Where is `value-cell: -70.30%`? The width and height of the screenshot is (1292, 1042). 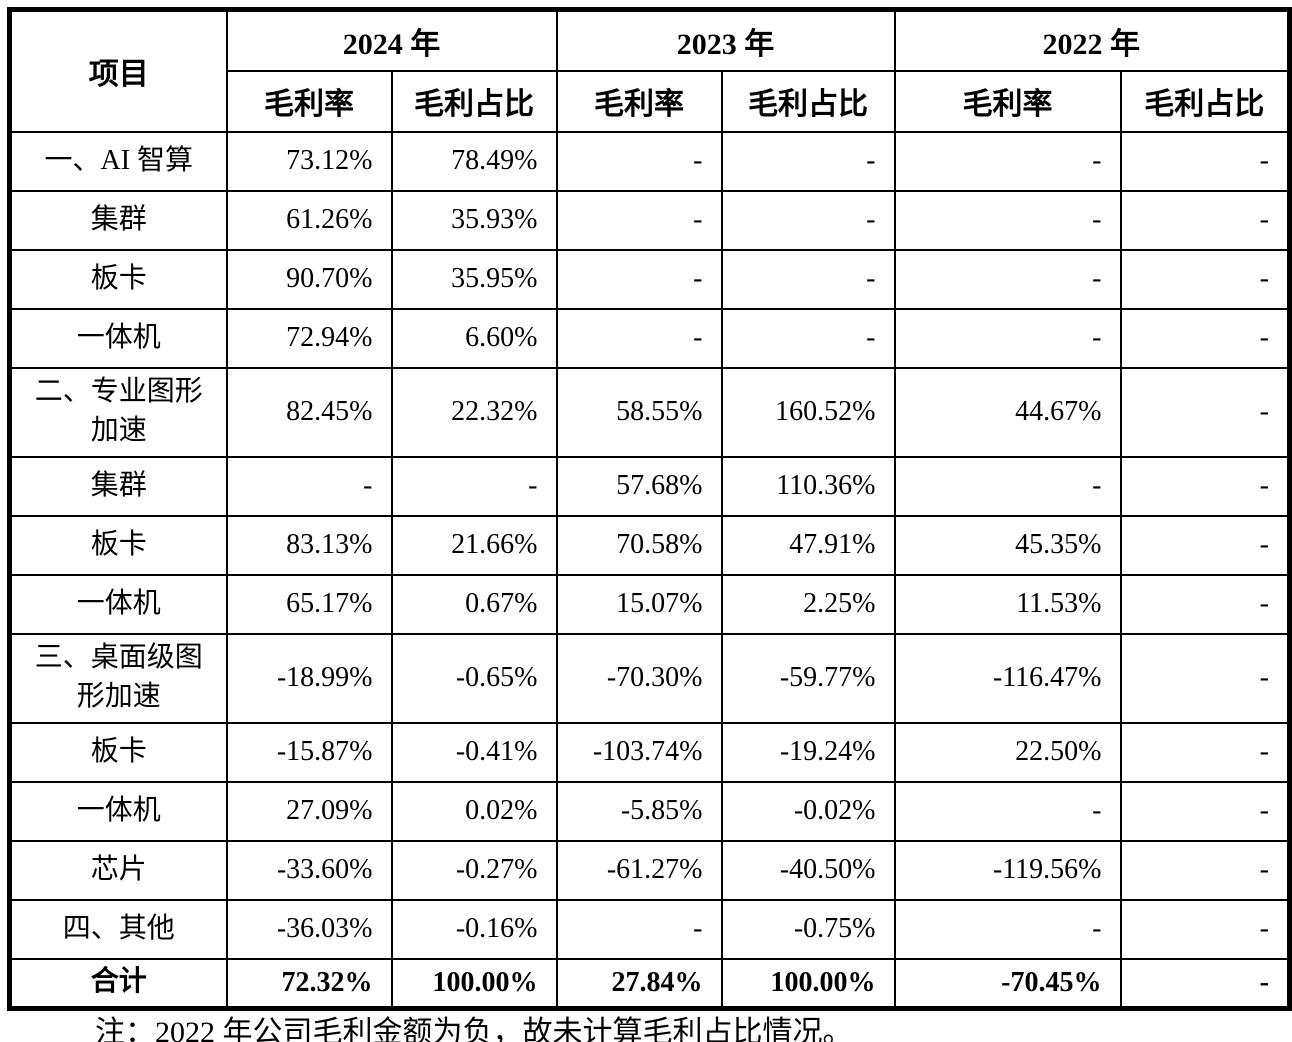 value-cell: -70.30% is located at coordinates (639, 678).